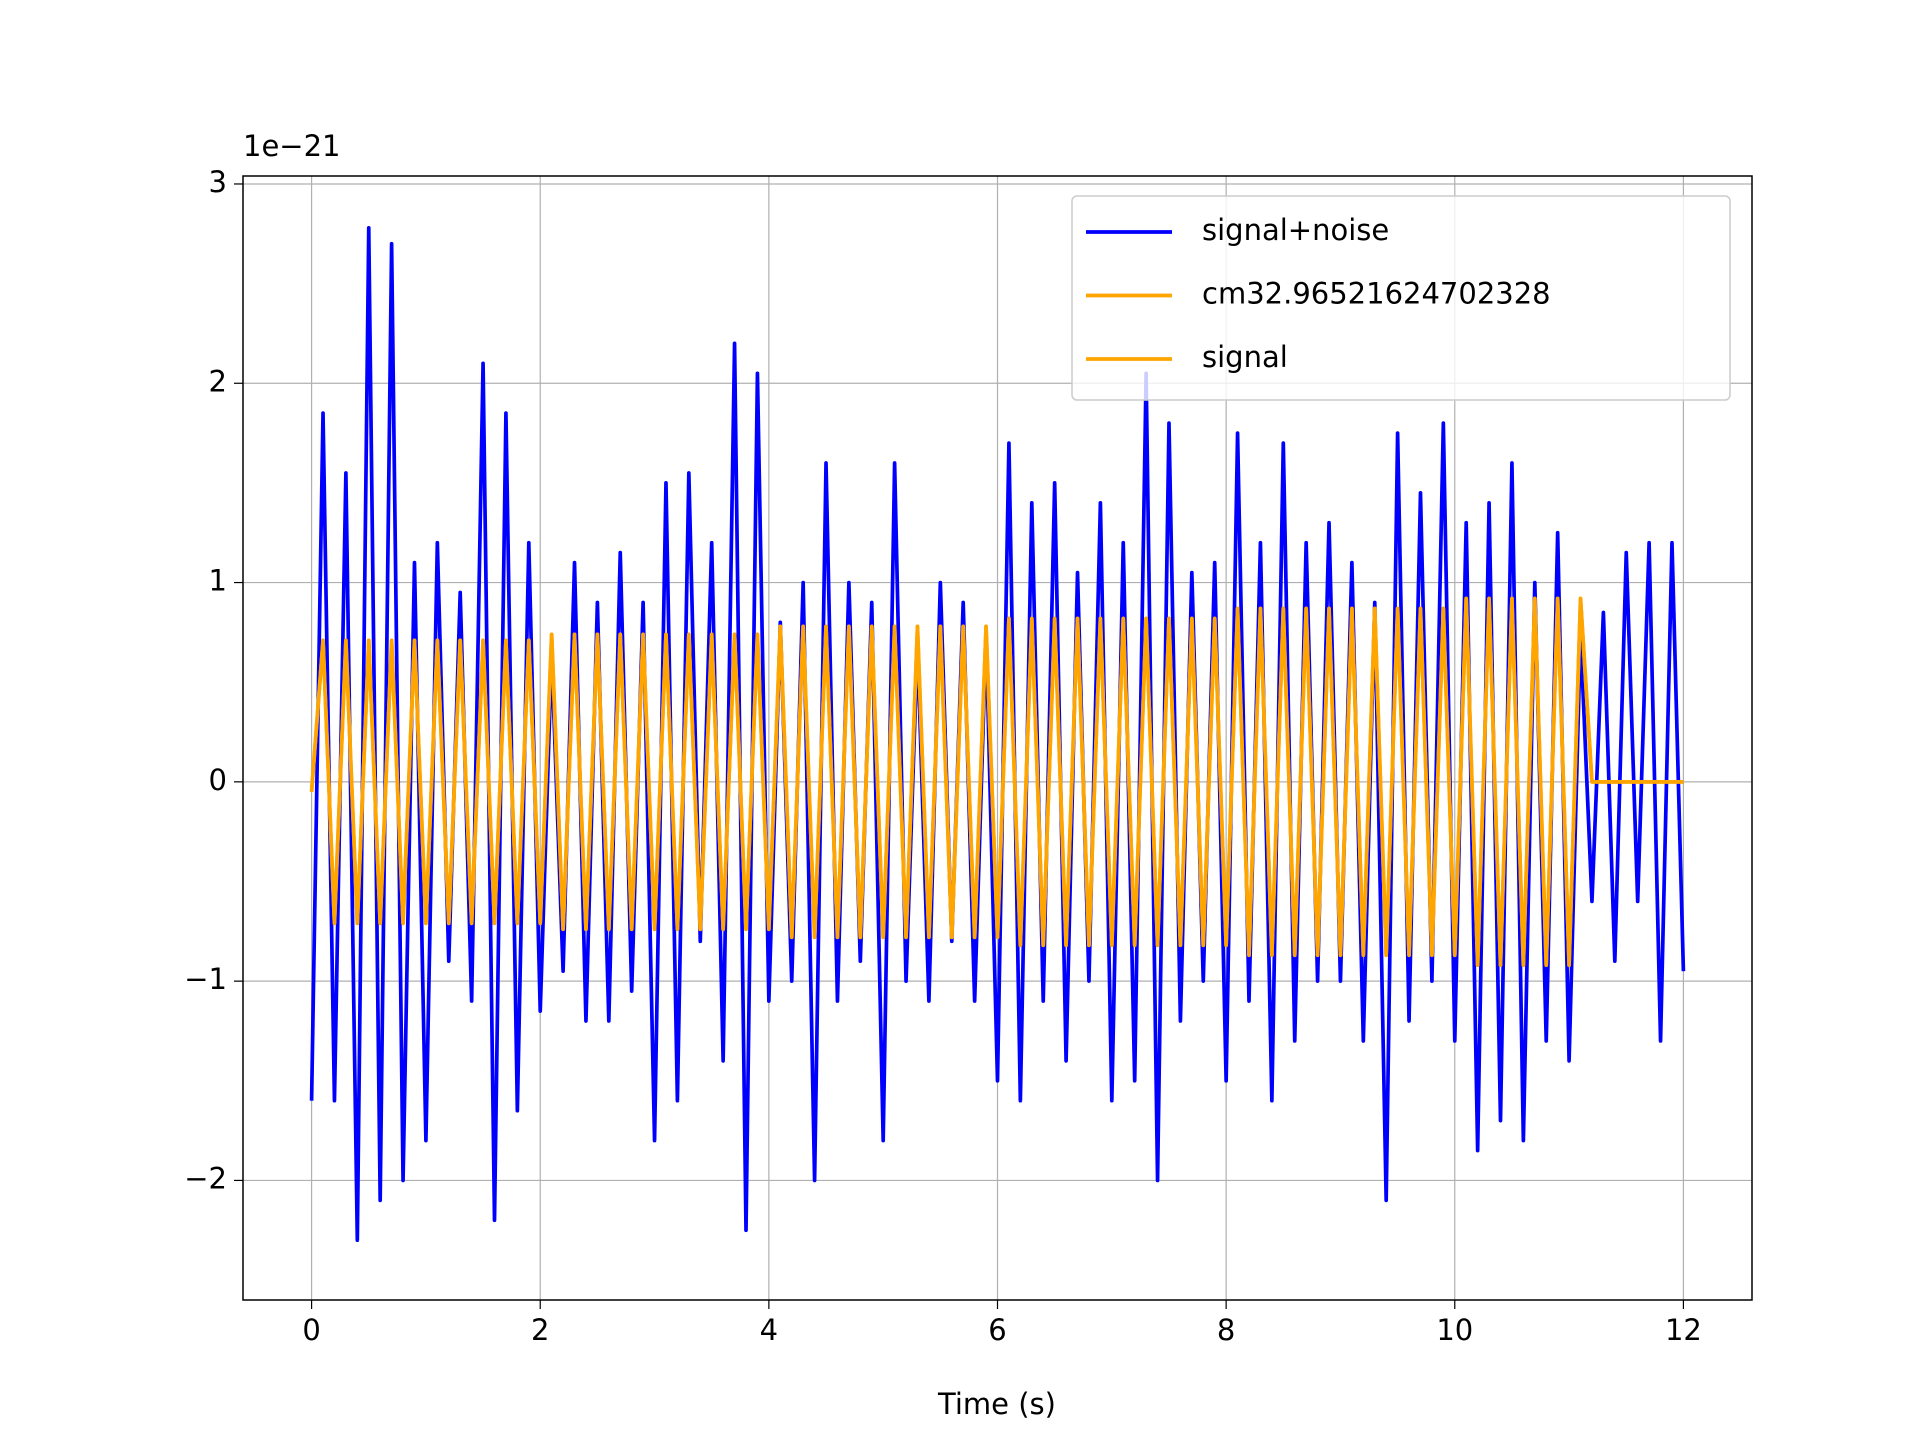 This screenshot has width=1920, height=1440. What do you see at coordinates (218, 581) in the screenshot?
I see `y-tick-label: 1` at bounding box center [218, 581].